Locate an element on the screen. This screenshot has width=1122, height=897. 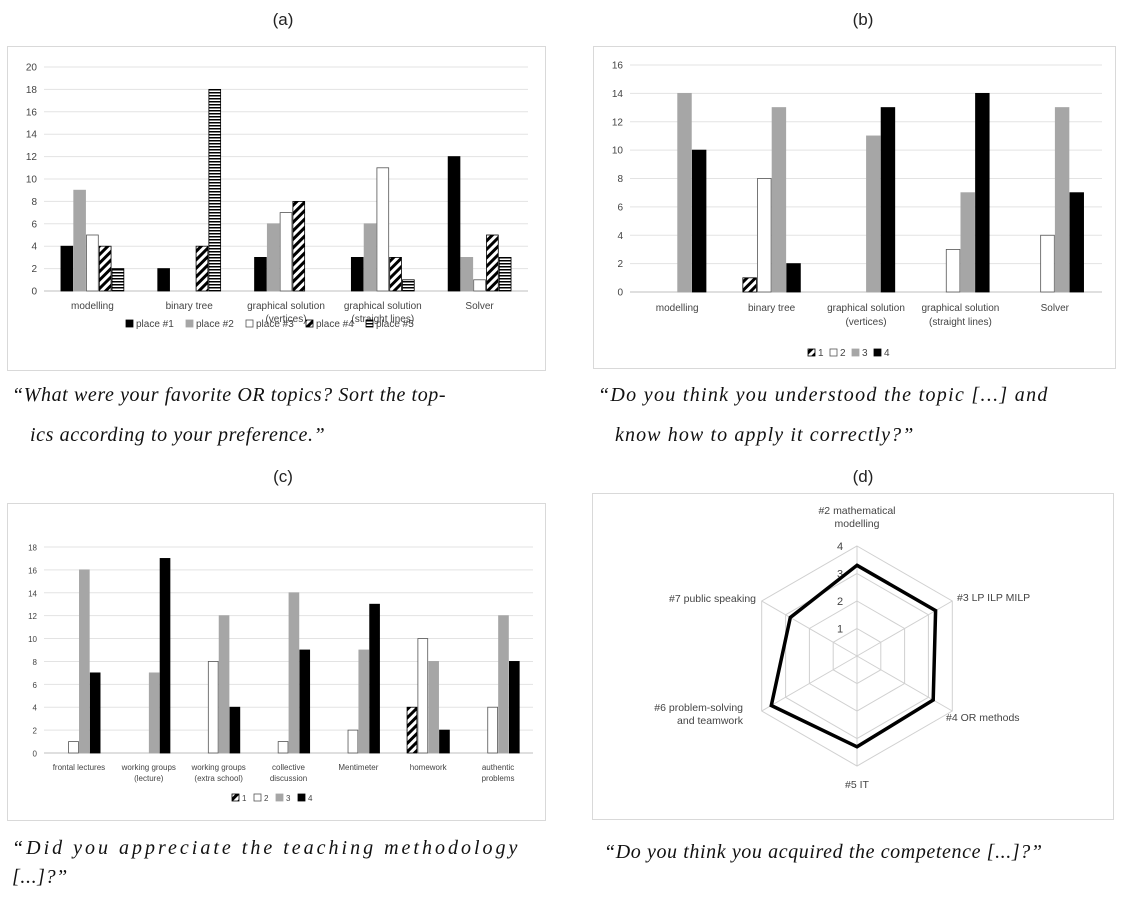
y-tick-label: 2 is located at coordinates (34, 269).